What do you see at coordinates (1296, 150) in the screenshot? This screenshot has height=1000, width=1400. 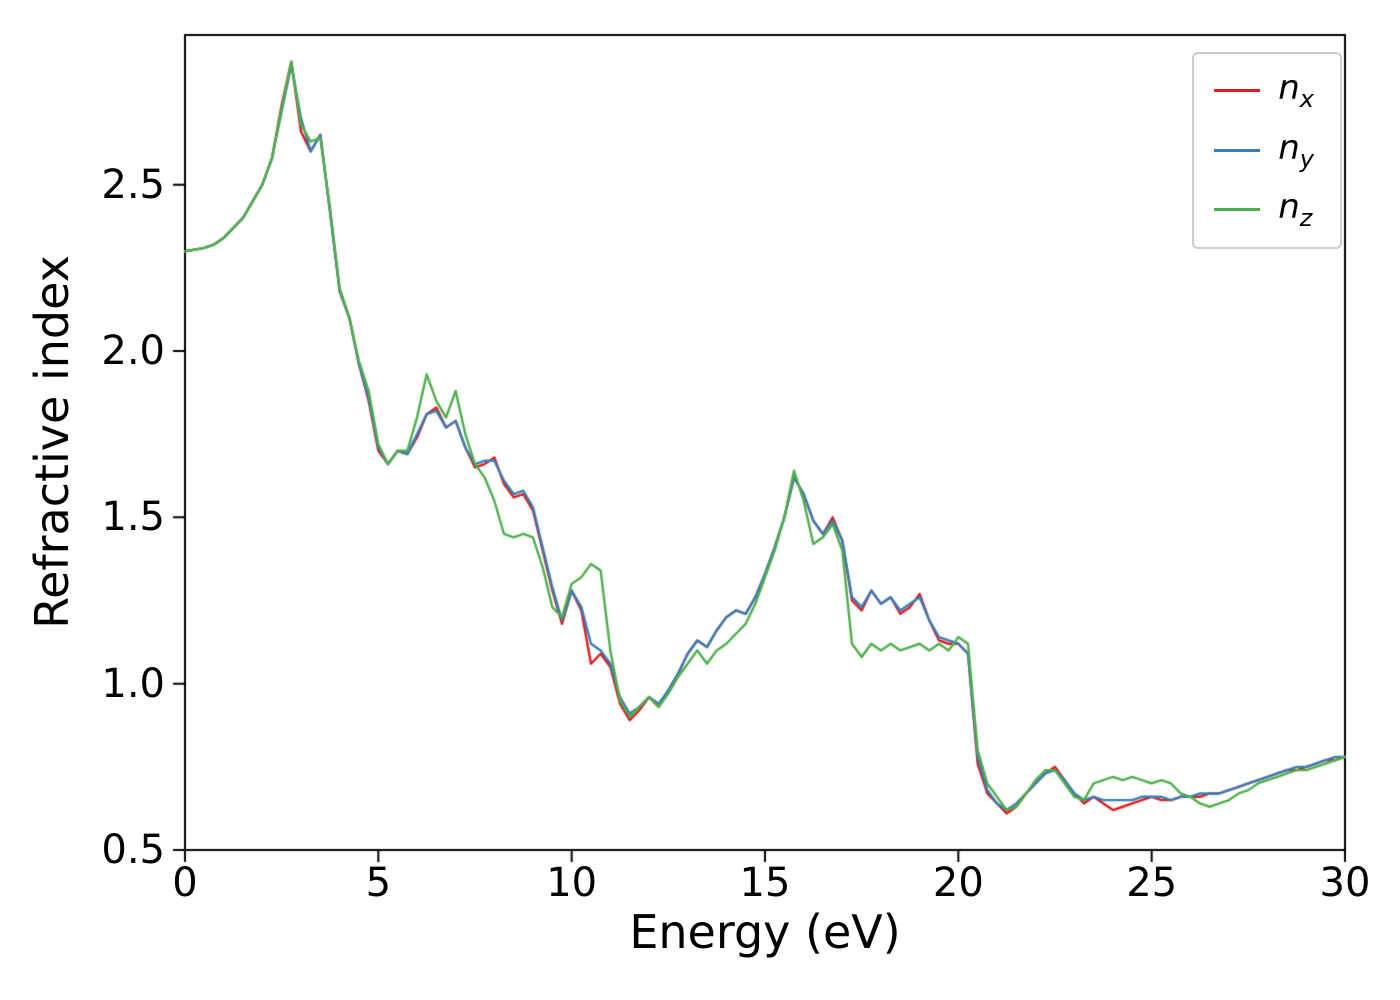 I see `legend-label: ny` at bounding box center [1296, 150].